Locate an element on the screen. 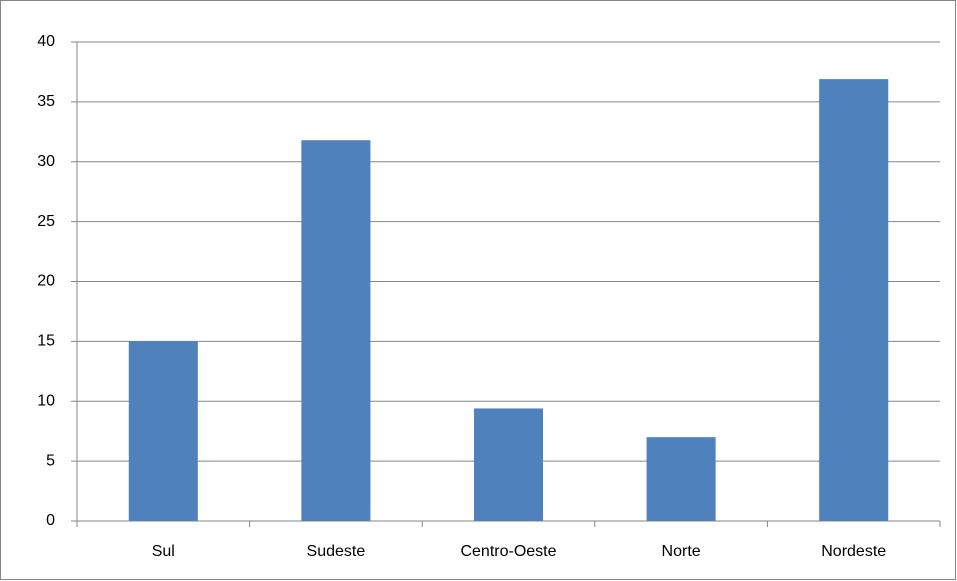 This screenshot has width=957, height=581. y-tick-label: 35 is located at coordinates (46, 101).